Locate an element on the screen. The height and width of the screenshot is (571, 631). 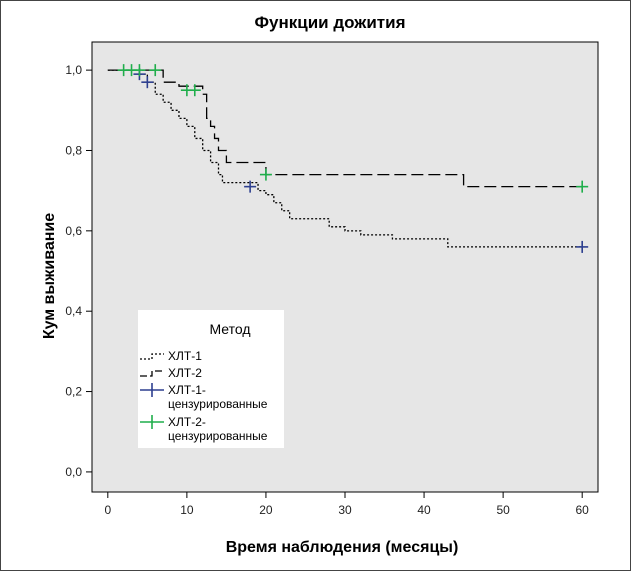
x-tick-label: 10 is located at coordinates (187, 510).